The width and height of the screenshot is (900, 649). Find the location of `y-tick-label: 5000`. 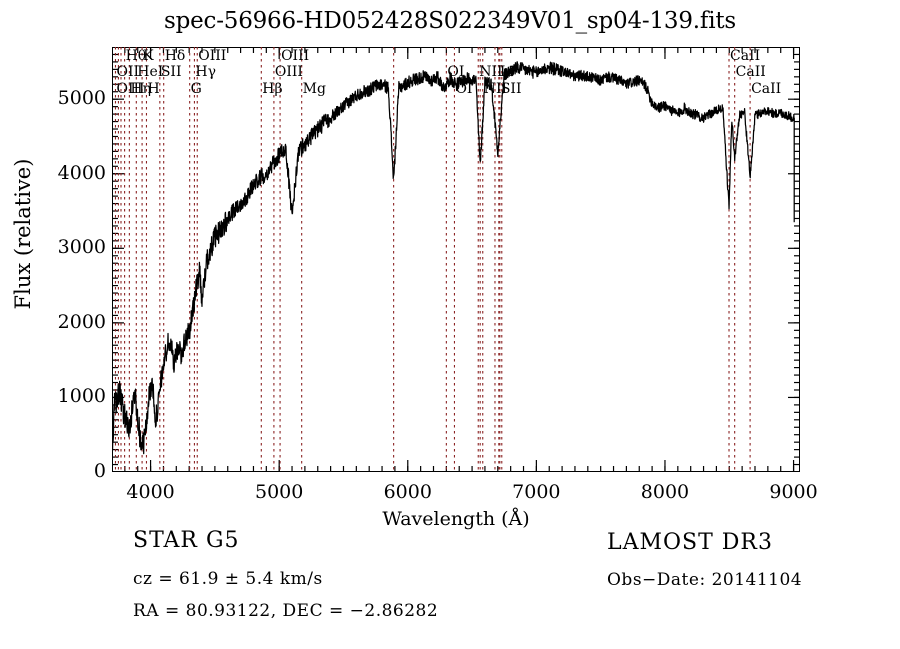

y-tick-label: 5000 is located at coordinates (81, 98).